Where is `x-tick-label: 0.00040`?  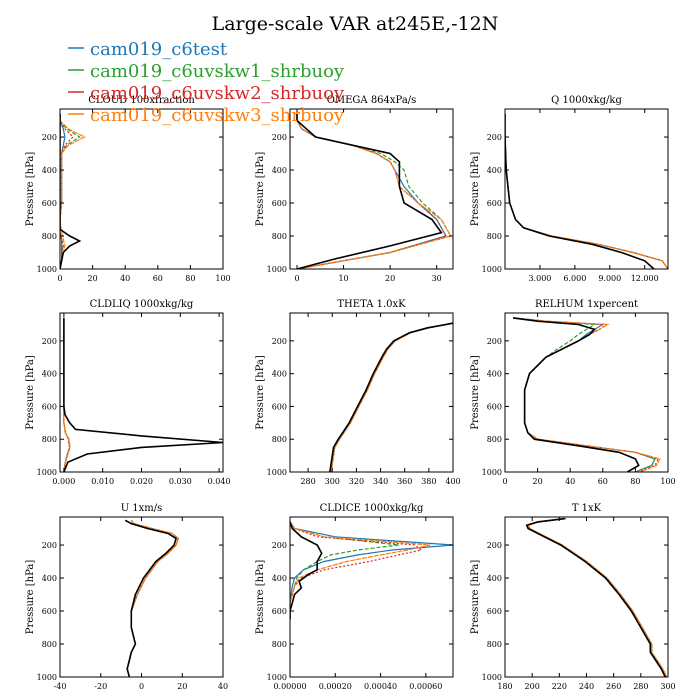
x-tick-label: 0.00040 is located at coordinates (380, 686).